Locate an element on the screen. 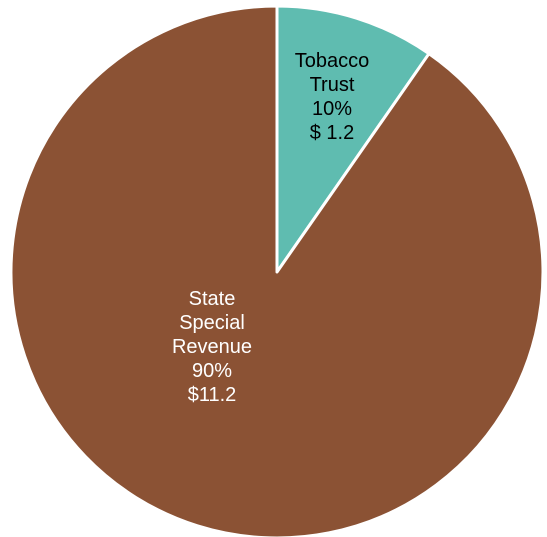  pie-slice-label-state-special-revenue: State Special Revenue 90% $11.2 is located at coordinates (212, 347).